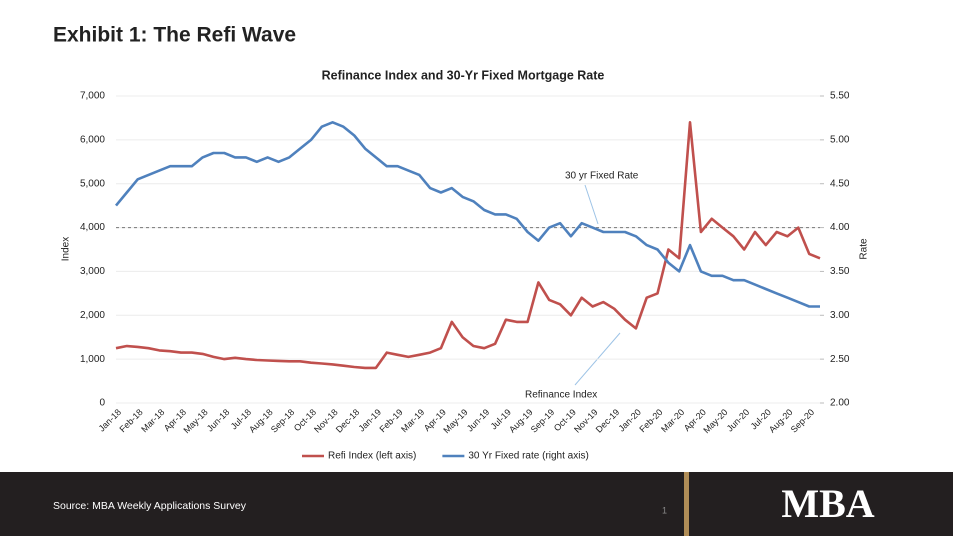 The image size is (953, 536). What do you see at coordinates (840, 183) in the screenshot?
I see `y2-tick-label: 4.50` at bounding box center [840, 183].